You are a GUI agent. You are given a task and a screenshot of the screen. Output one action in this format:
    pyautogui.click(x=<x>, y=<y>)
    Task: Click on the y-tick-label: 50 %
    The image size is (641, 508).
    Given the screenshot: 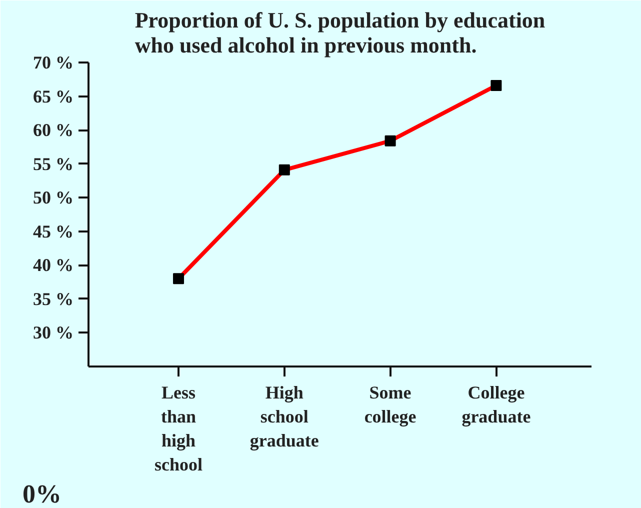 What is the action you would take?
    pyautogui.click(x=53, y=198)
    